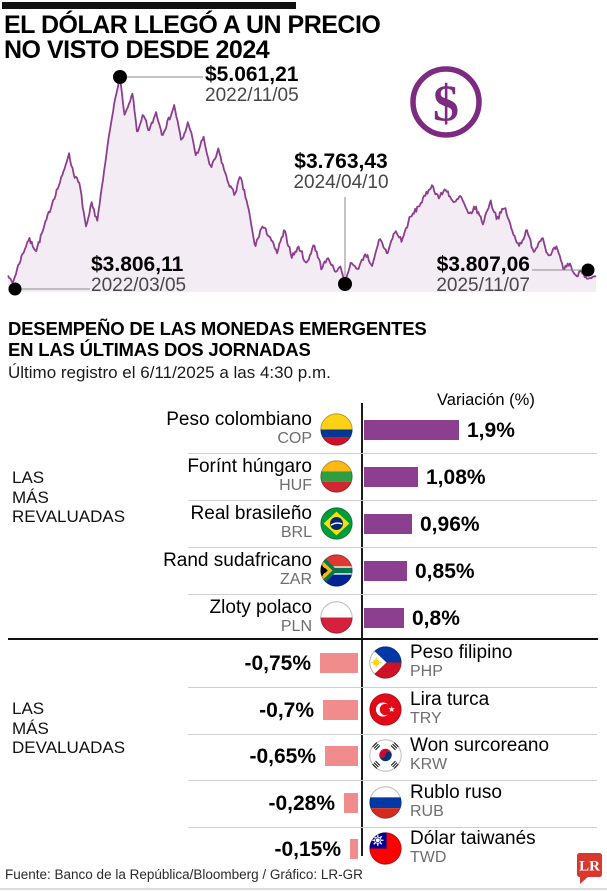 This screenshot has height=891, width=607. I want to click on flag-icon-turkey: ★, so click(385, 709).